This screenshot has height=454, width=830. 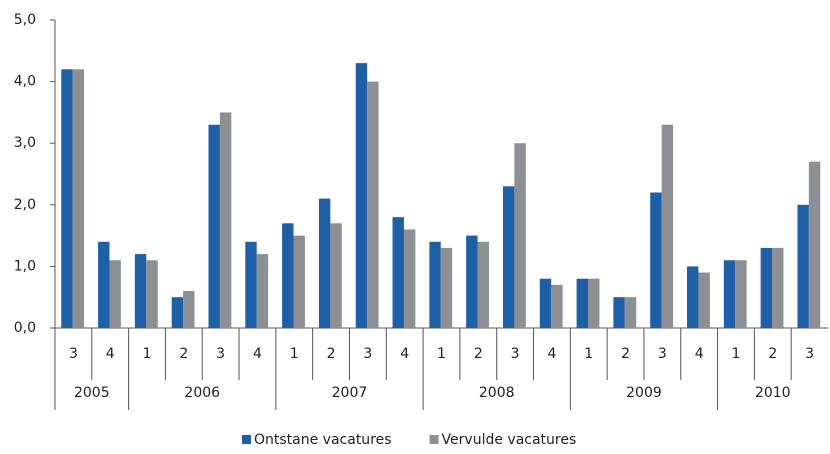 I want to click on legend-label: Vervulde vacatures, so click(x=509, y=440).